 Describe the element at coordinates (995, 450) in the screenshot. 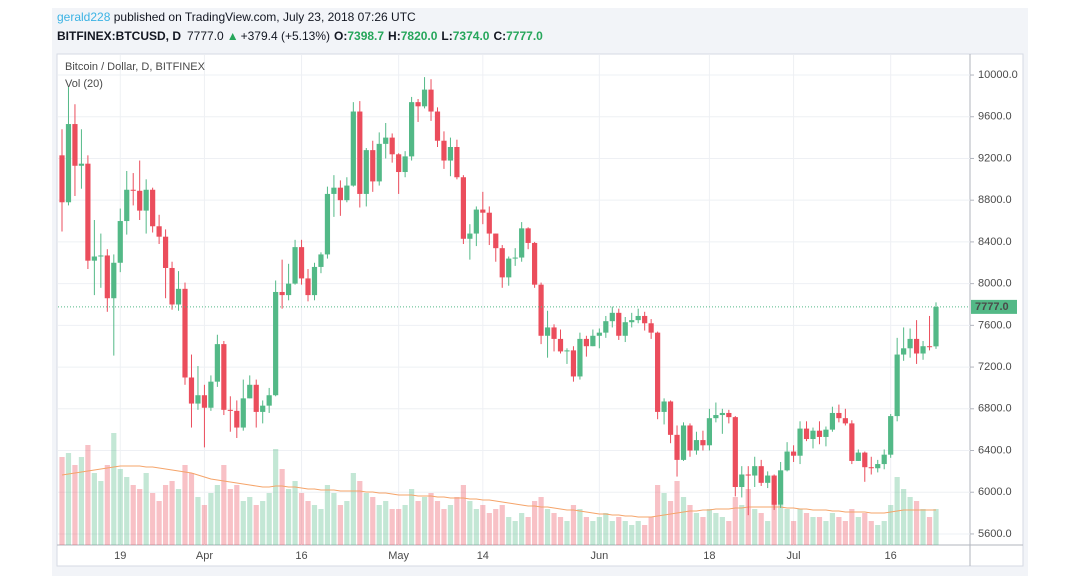

I see `y-tick-label: 6400.0` at that location.